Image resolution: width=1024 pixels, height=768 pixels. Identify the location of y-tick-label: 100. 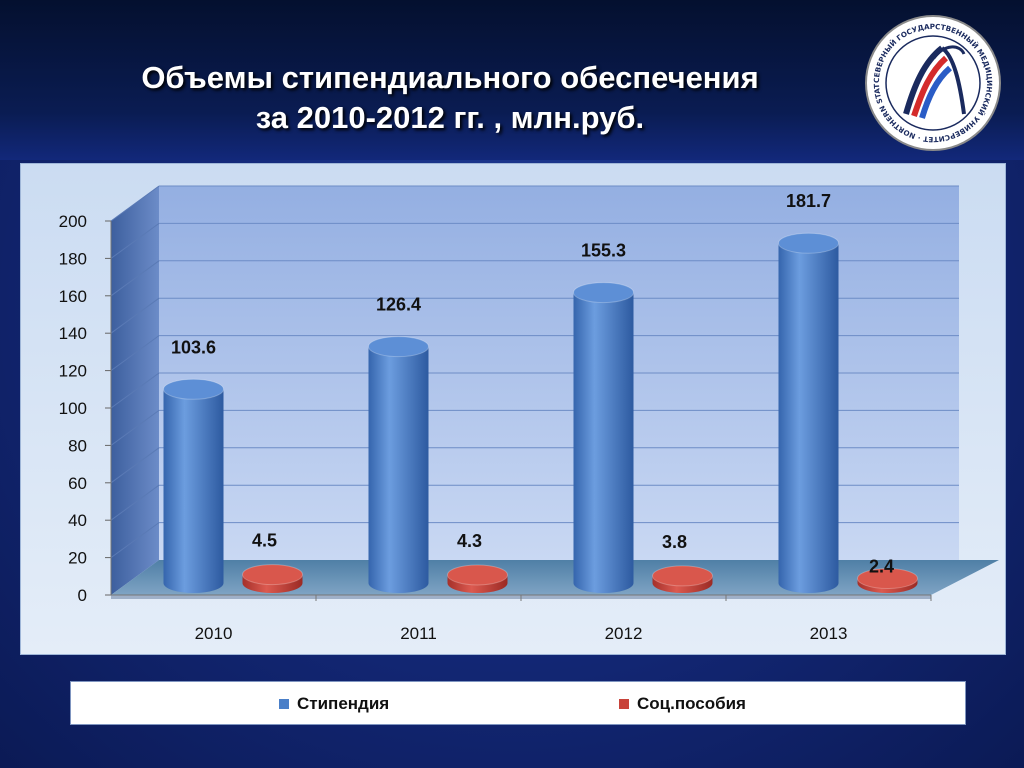
(73, 408).